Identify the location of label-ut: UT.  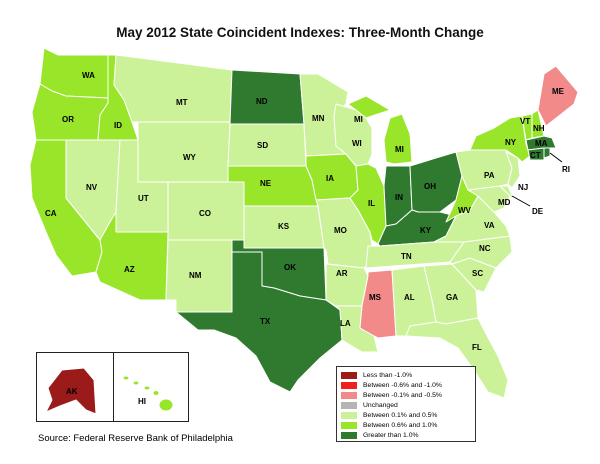
(143, 198).